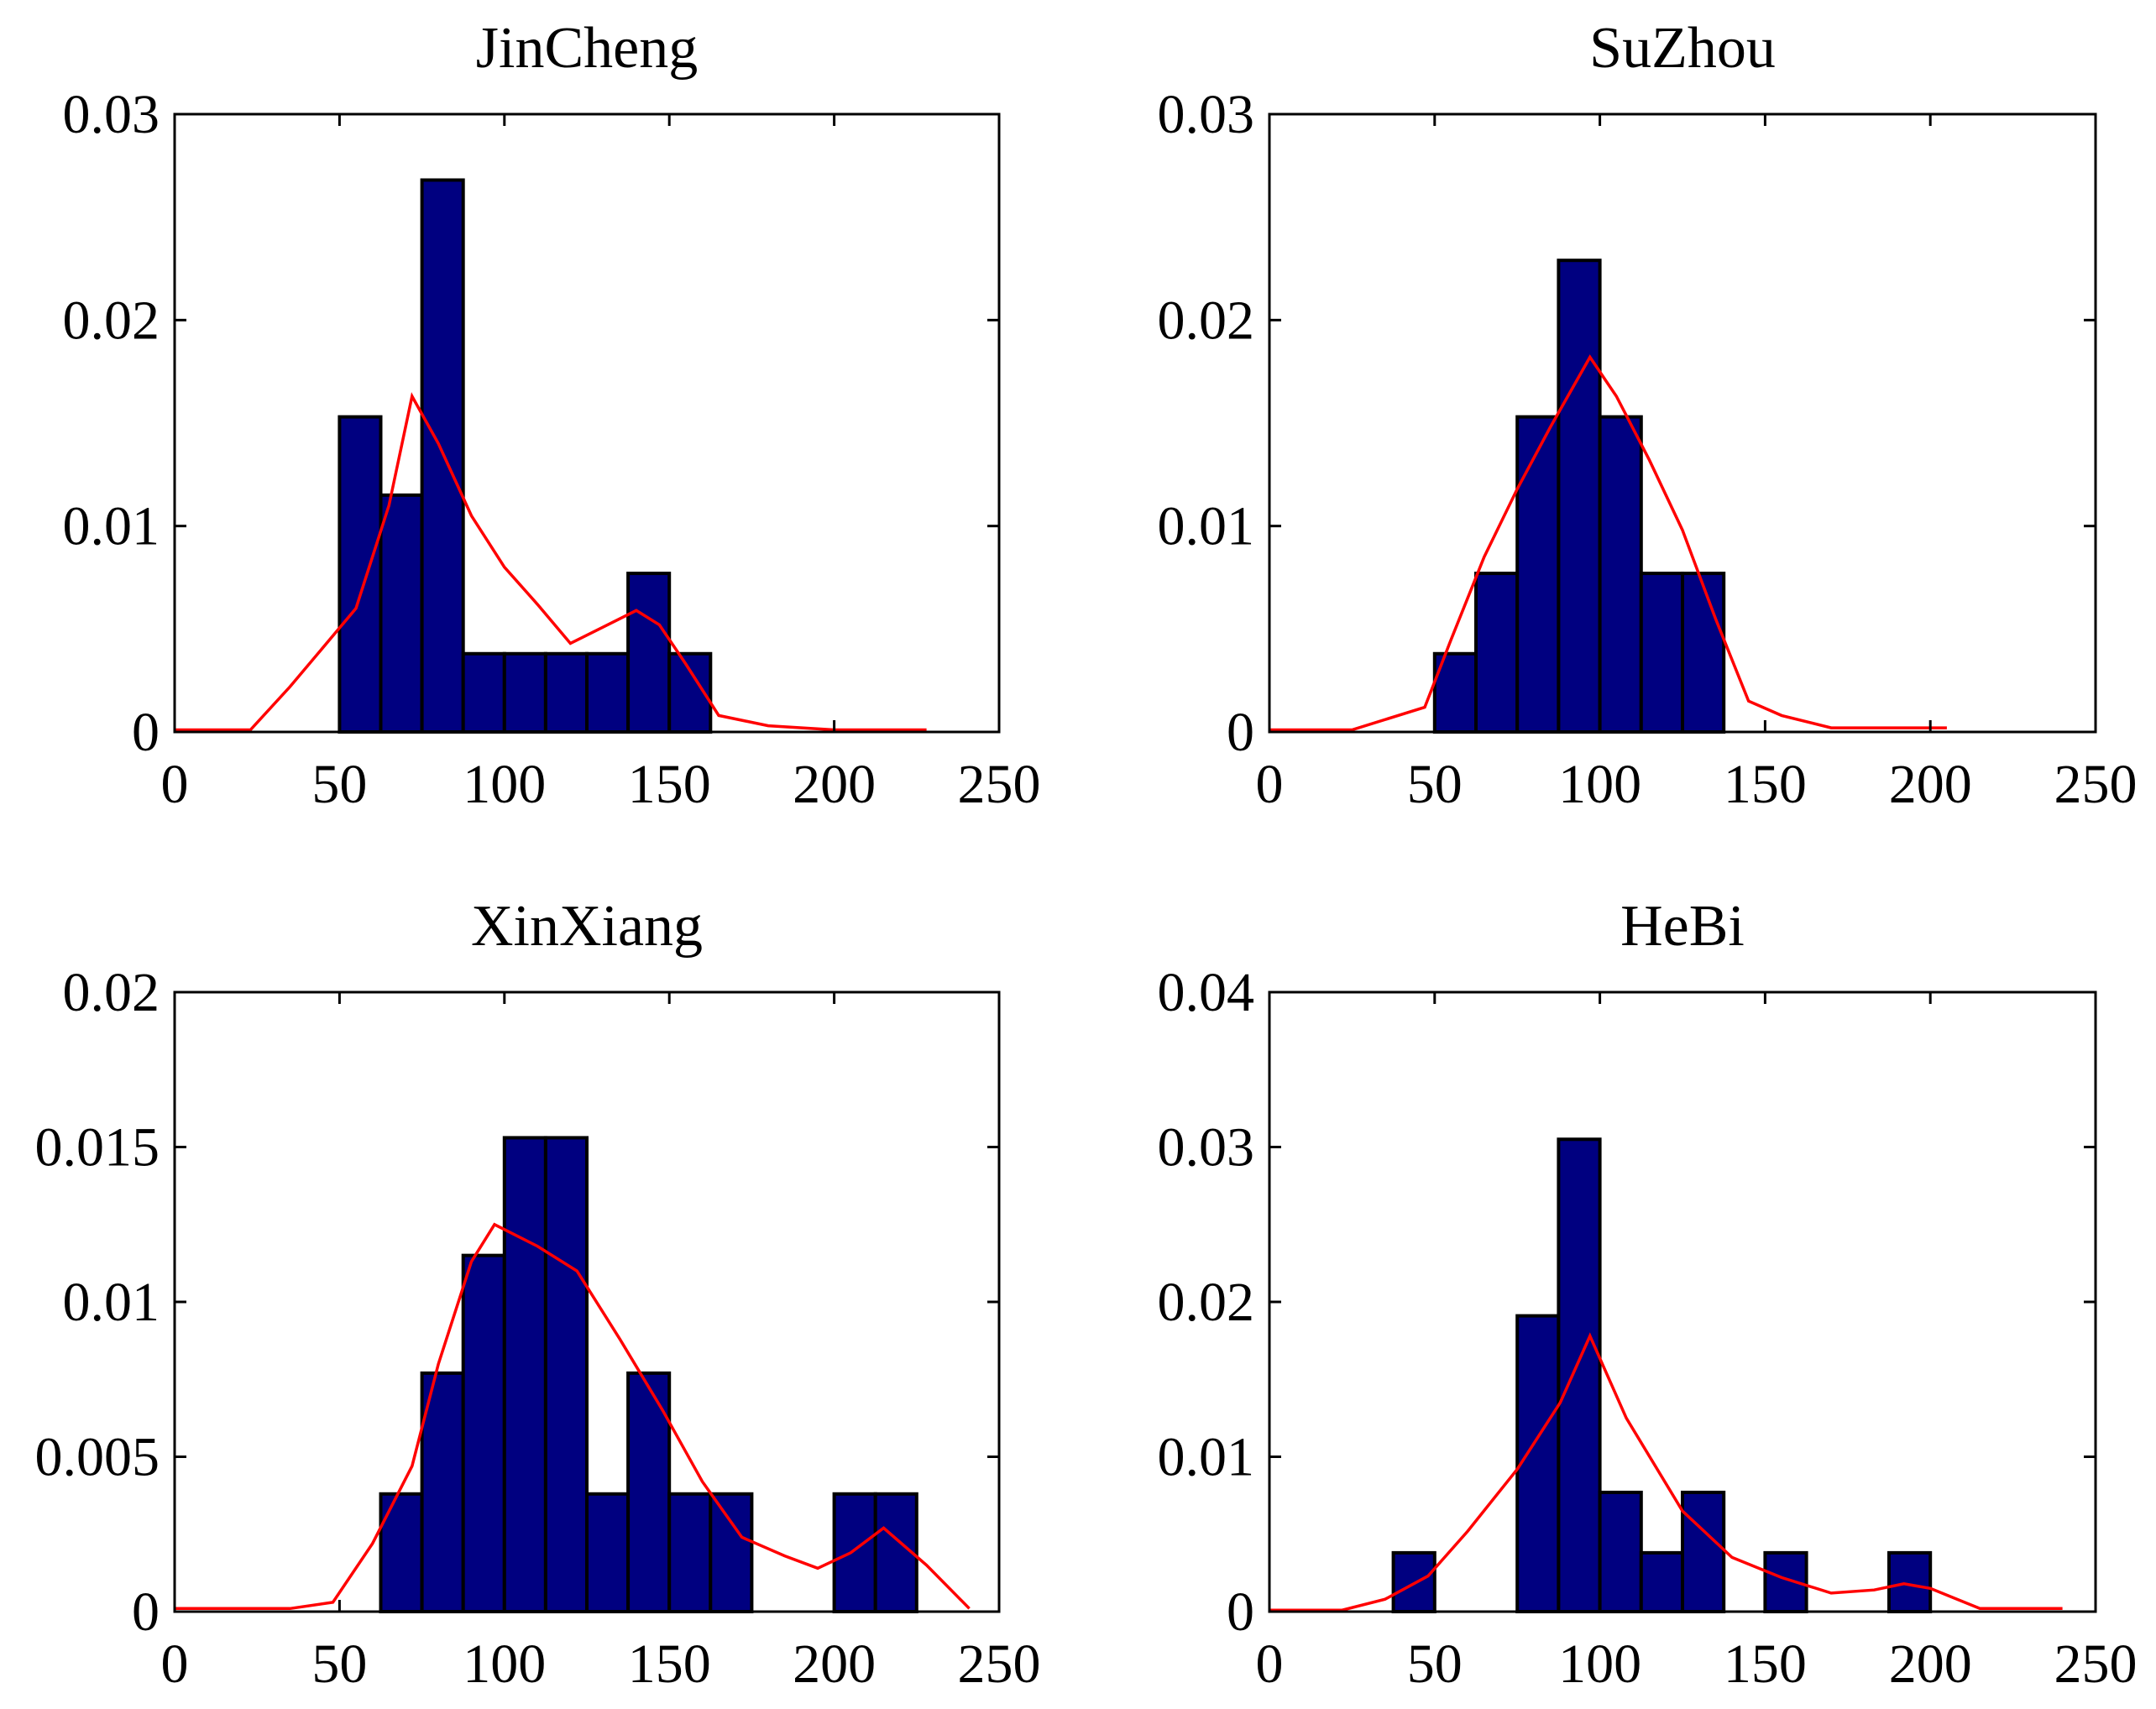  I want to click on chart-title: HeBi, so click(1682, 926).